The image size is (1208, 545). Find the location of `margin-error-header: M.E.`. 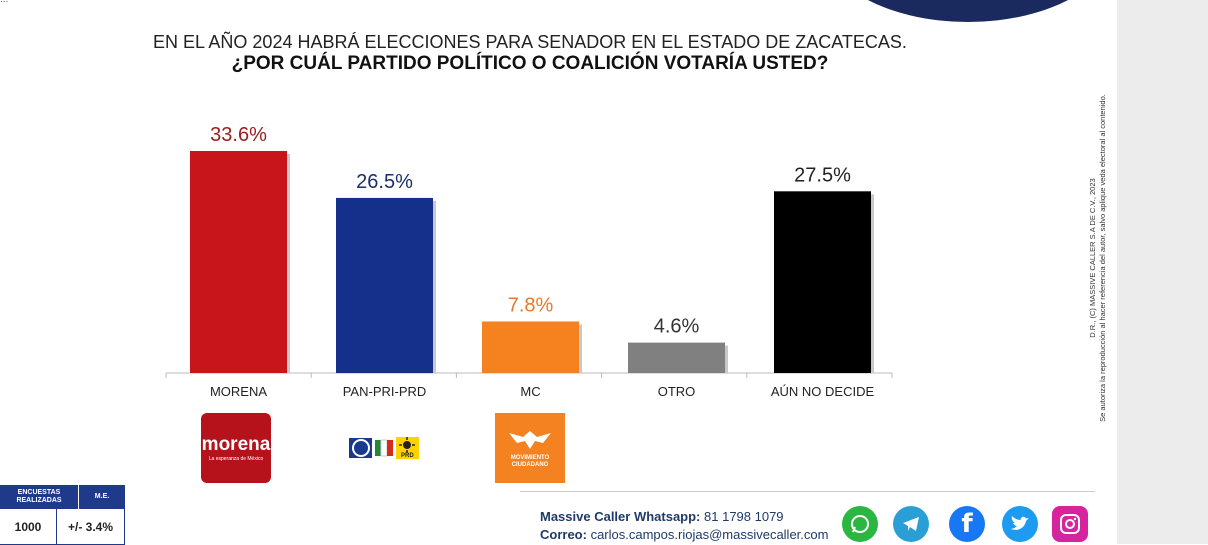

margin-error-header: M.E. is located at coordinates (102, 497).